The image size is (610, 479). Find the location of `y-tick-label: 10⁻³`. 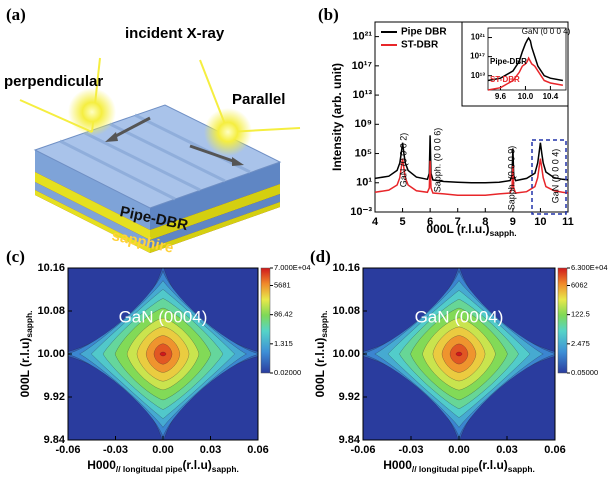

y-tick-label: 10⁻³ is located at coordinates (361, 212).